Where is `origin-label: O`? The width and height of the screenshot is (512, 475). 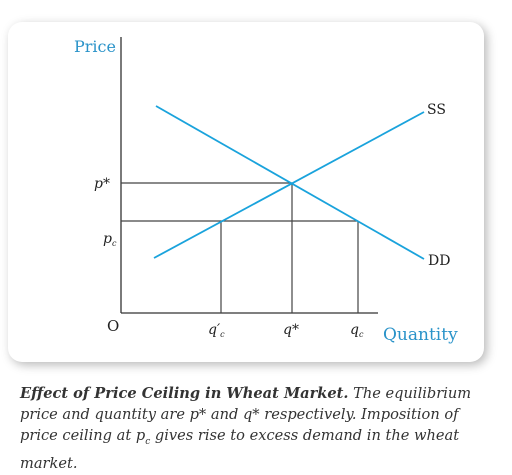
origin-label: O is located at coordinates (113, 326).